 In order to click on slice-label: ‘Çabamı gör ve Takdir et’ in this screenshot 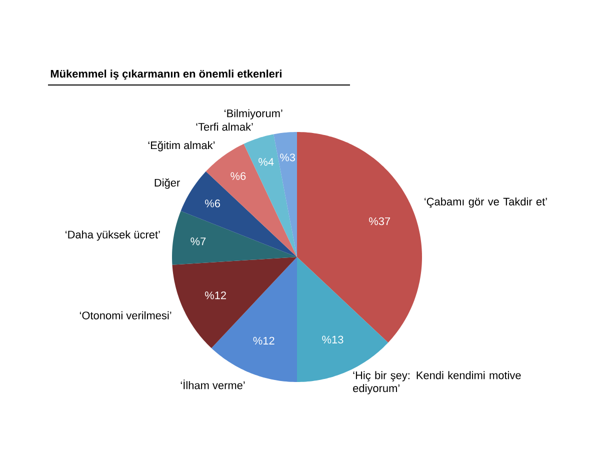, I will do `click(485, 202)`.